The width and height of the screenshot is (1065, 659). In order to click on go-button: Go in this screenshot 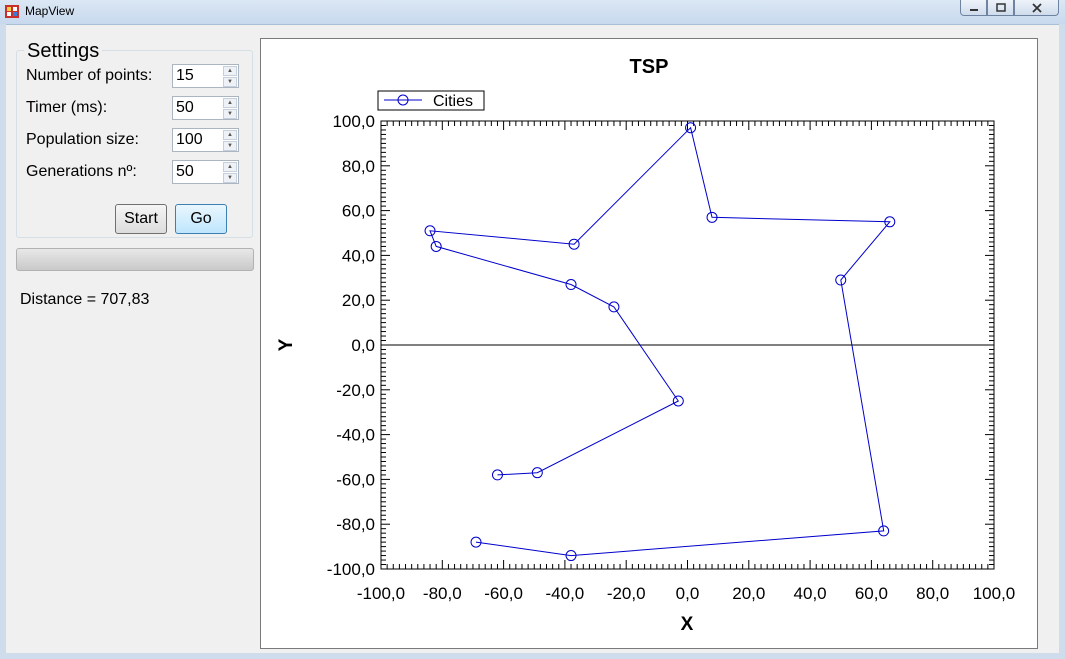, I will do `click(201, 219)`.